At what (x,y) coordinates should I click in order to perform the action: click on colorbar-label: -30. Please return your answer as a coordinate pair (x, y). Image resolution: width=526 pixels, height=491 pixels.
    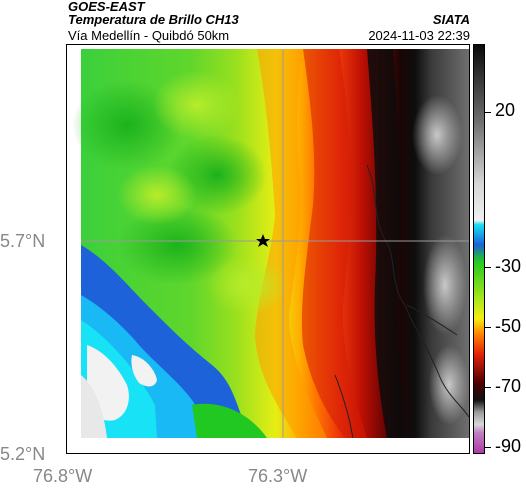
    Looking at the image, I should click on (508, 266).